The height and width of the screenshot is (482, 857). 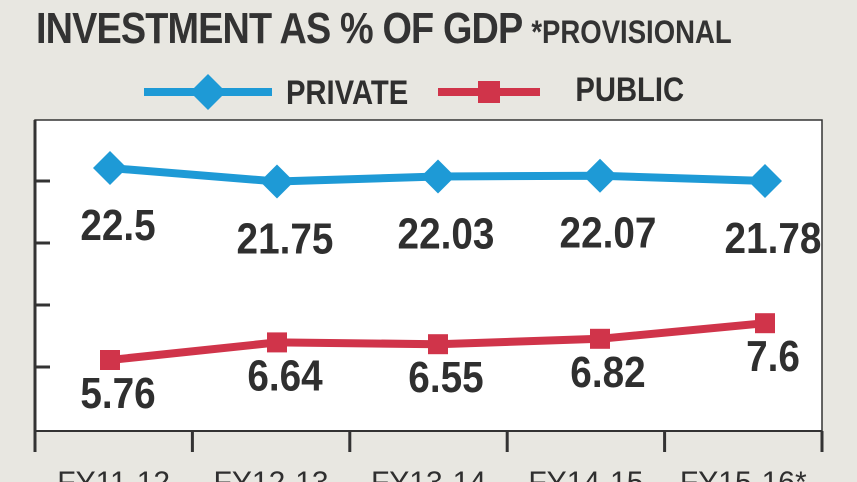 What do you see at coordinates (271, 474) in the screenshot?
I see `x-tick-label: FY12-13` at bounding box center [271, 474].